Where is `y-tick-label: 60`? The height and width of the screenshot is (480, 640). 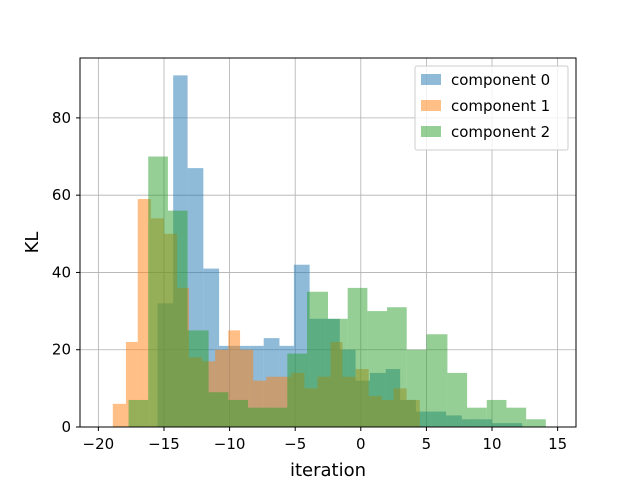 y-tick-label: 60 is located at coordinates (61, 195).